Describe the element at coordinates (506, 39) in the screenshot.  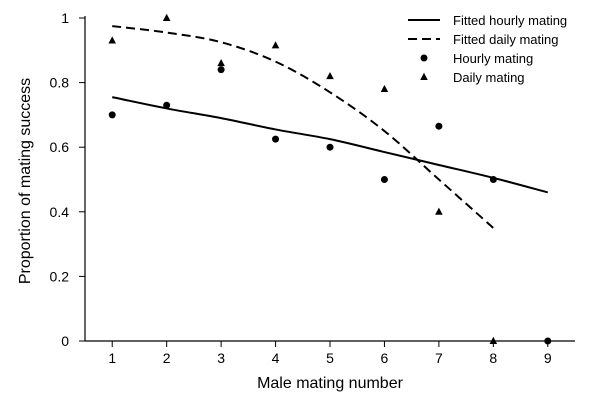
I see `legend-label: Fitted daily mating` at that location.